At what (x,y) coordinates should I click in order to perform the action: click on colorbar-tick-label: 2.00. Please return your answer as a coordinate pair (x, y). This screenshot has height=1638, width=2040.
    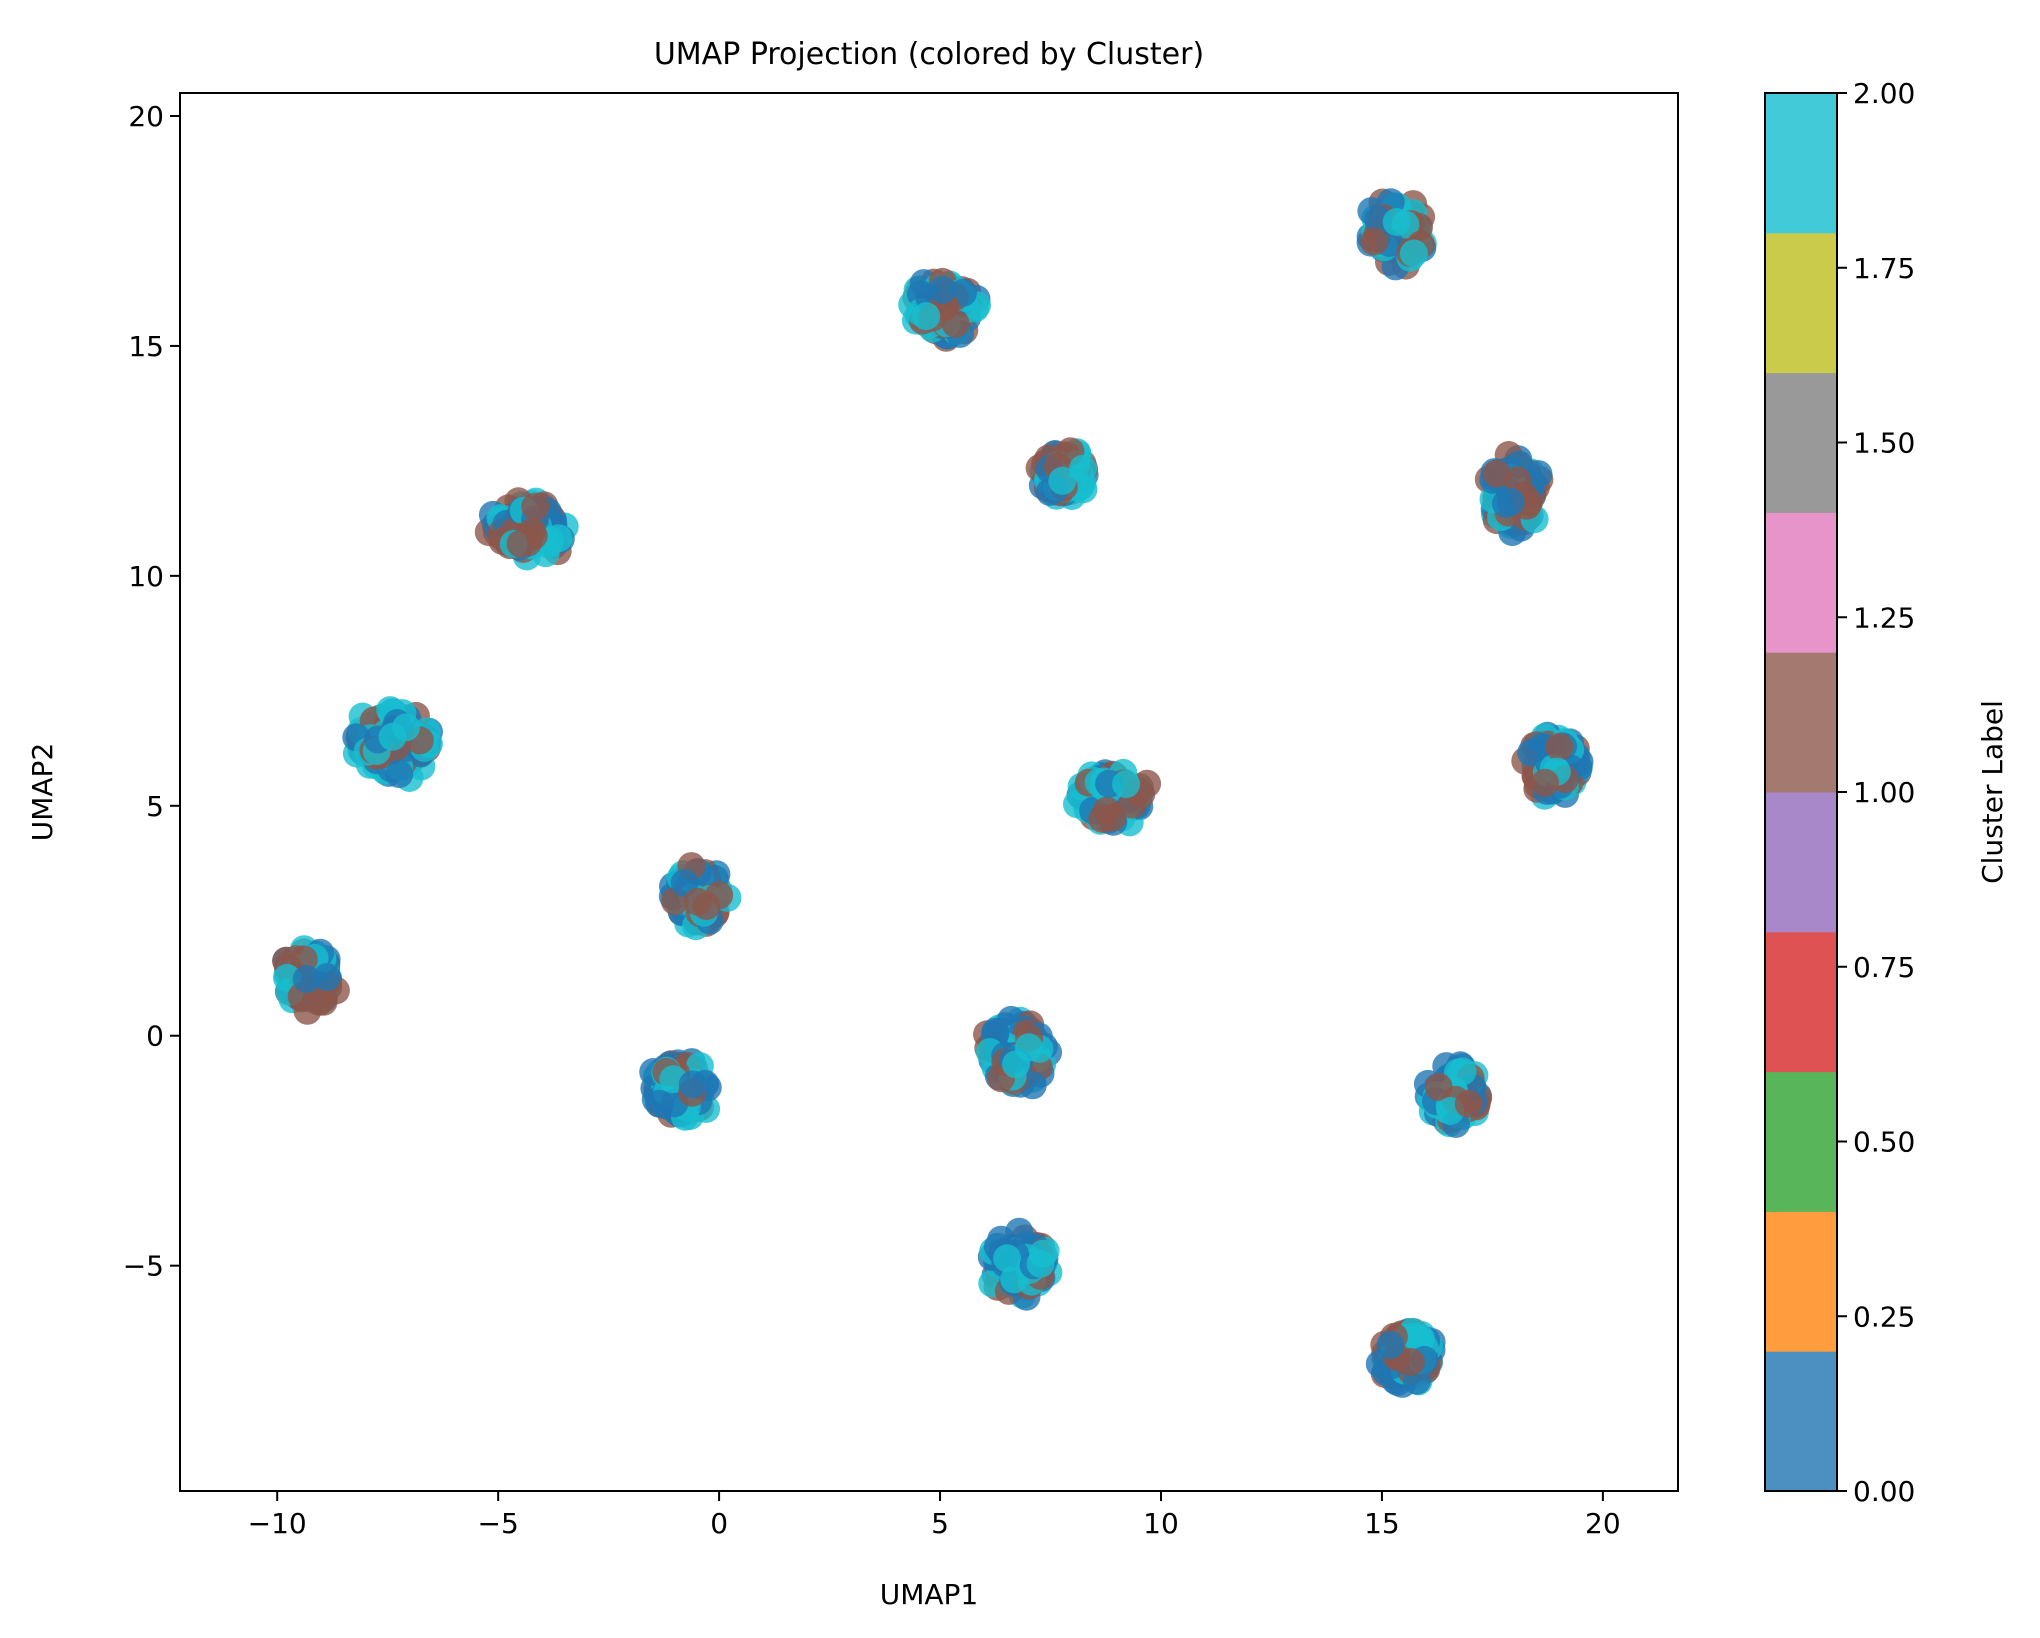
    Looking at the image, I should click on (1884, 93).